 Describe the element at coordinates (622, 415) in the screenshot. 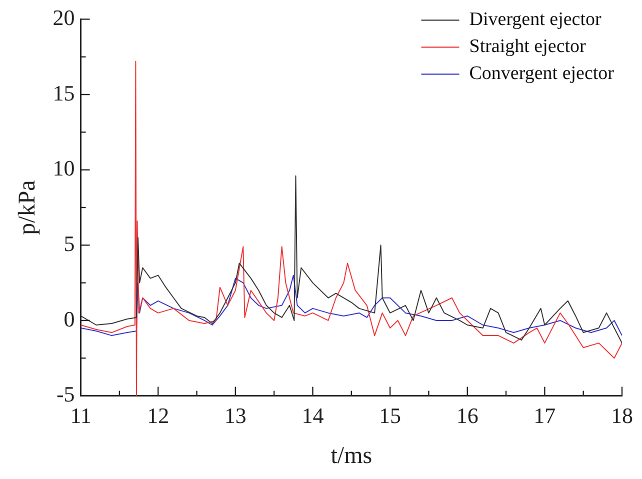

I see `x-tick-label: 18` at that location.